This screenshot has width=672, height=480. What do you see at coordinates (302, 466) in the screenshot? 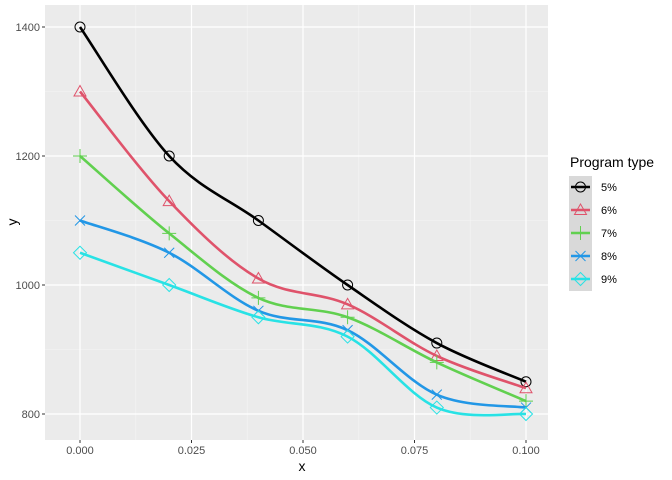
I see `x-axis-label: x` at bounding box center [302, 466].